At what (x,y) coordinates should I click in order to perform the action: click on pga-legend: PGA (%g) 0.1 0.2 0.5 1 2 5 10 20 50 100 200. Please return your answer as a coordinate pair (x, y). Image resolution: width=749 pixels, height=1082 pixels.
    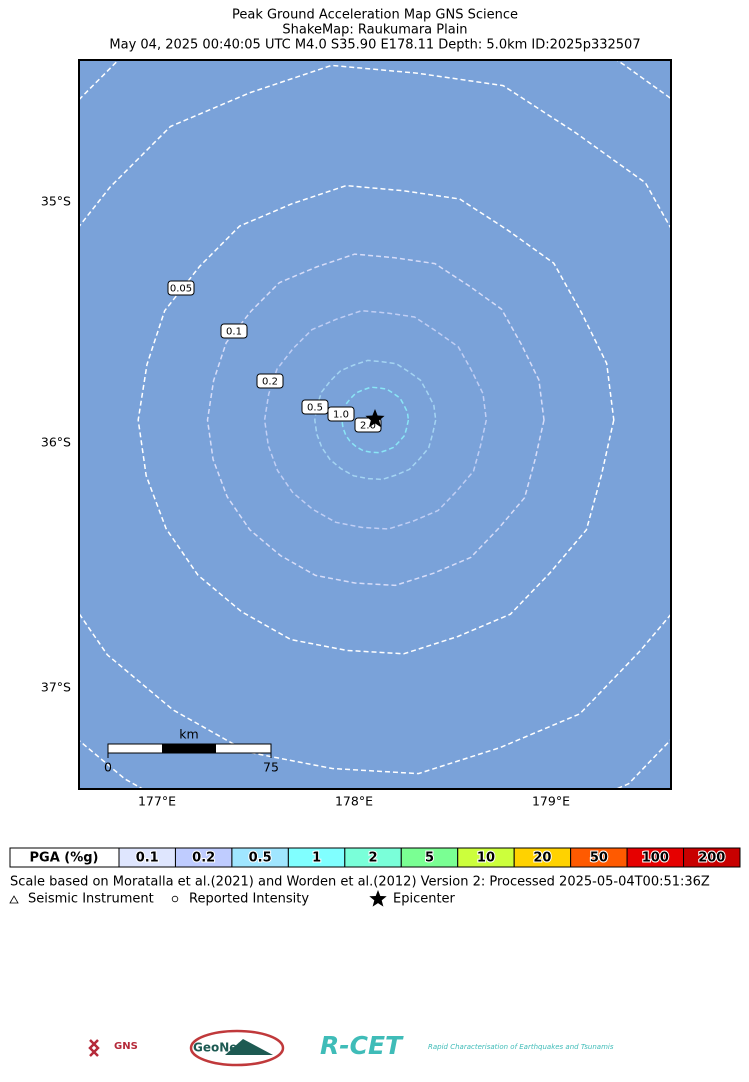
    Looking at the image, I should click on (375, 857).